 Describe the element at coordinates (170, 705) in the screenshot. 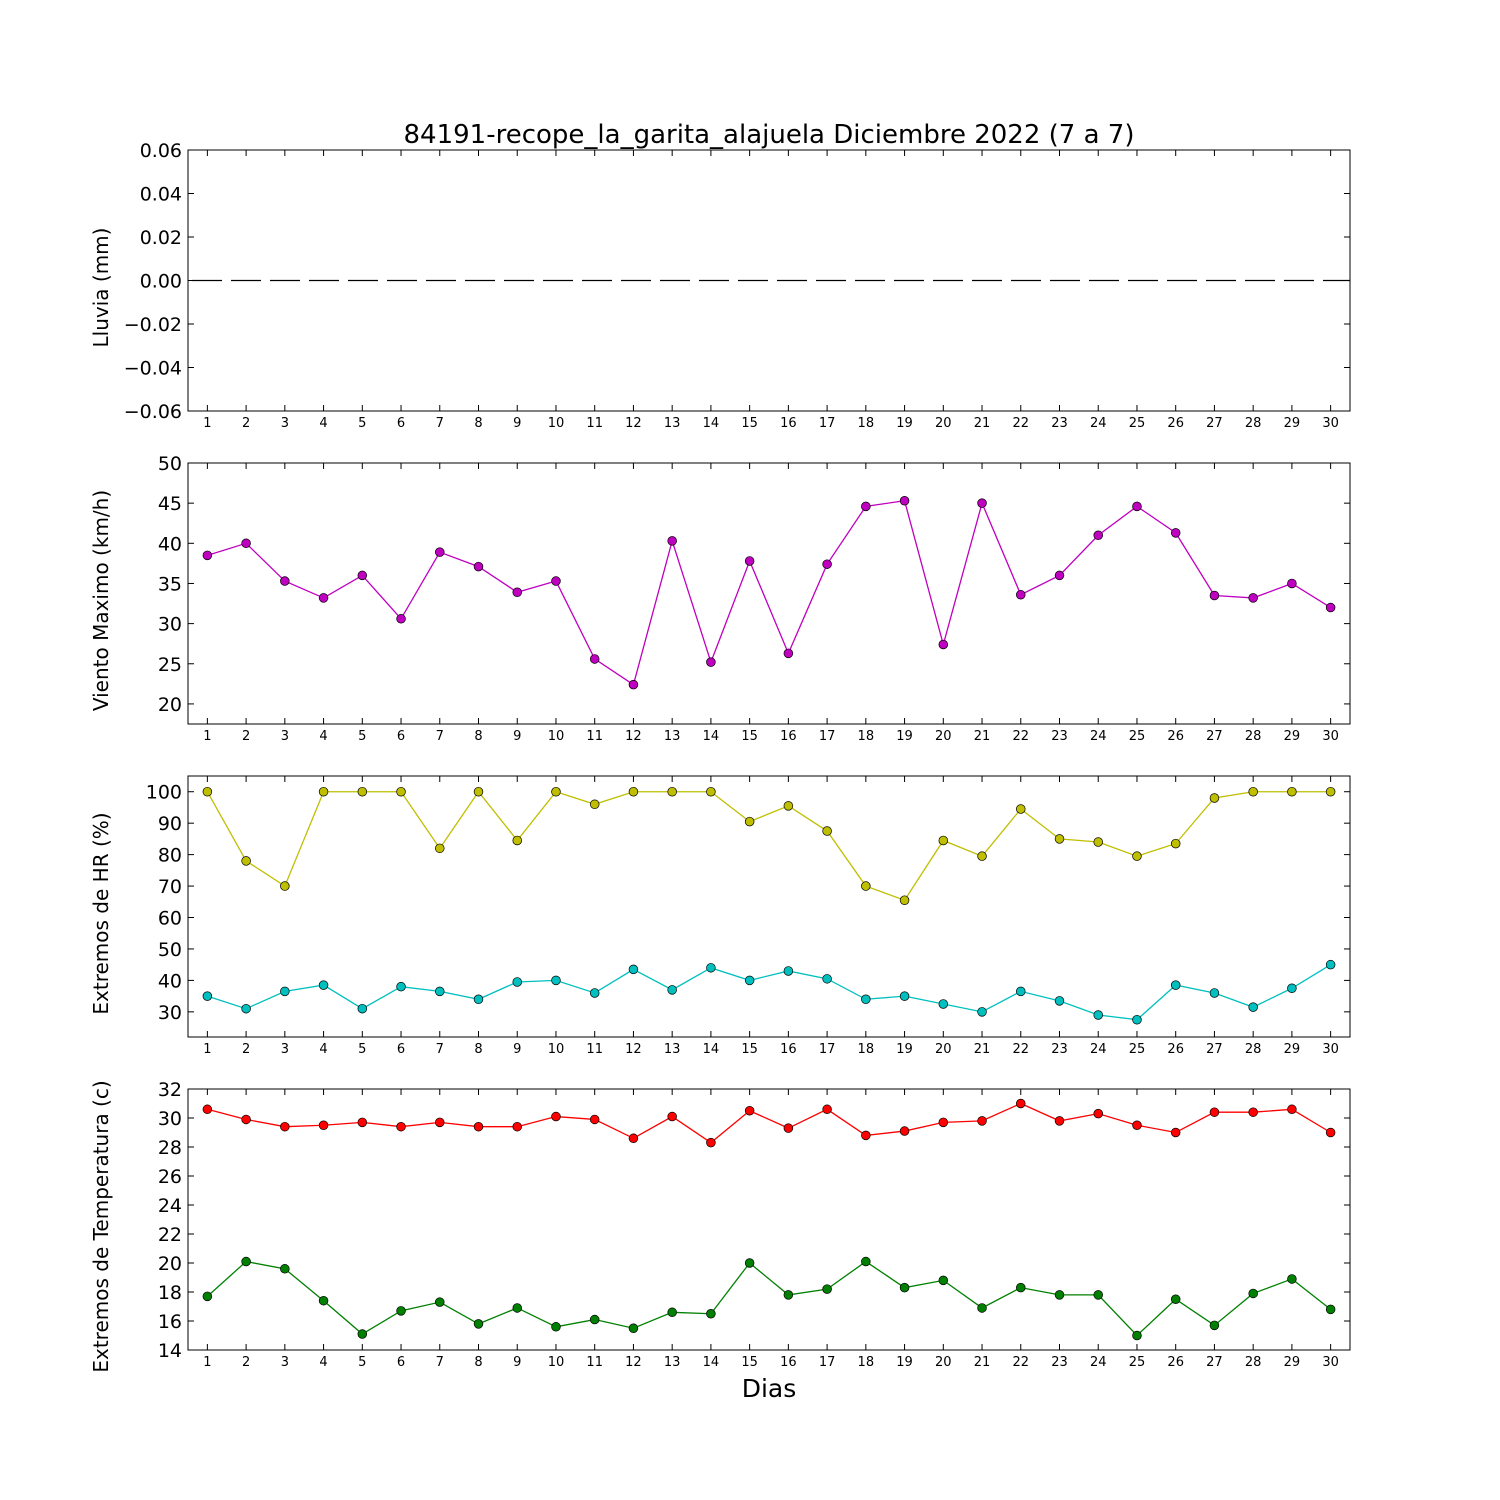

I see `y-tick-label: 20` at that location.